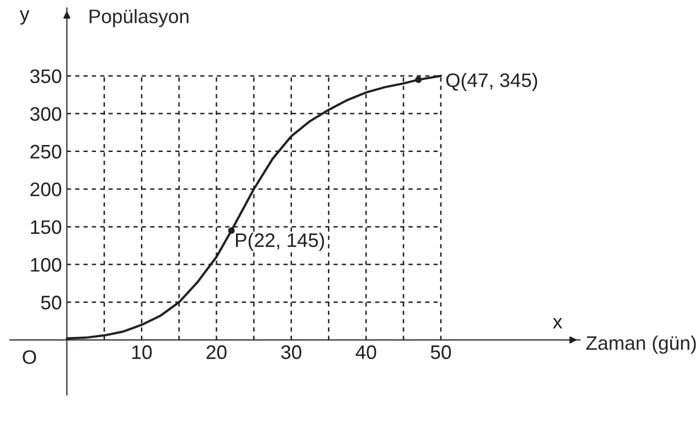 The image size is (700, 421). Describe the element at coordinates (492, 81) in the screenshot. I see `annotation: Q(47, 345)` at that location.